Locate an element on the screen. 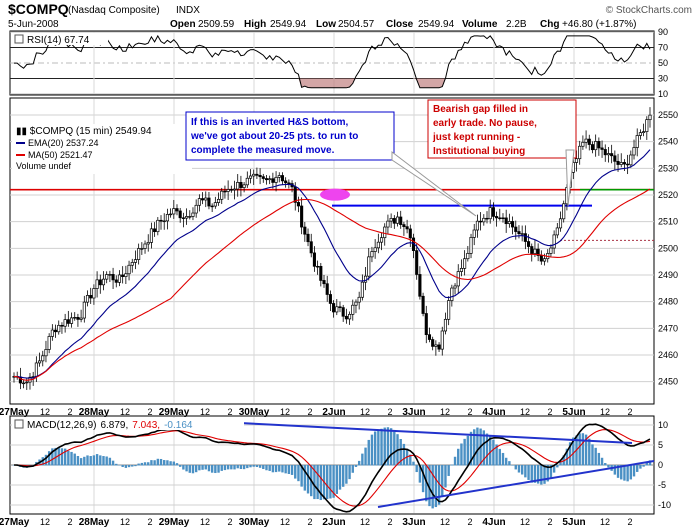  macd-hist-value: -0.164 is located at coordinates (178, 425).